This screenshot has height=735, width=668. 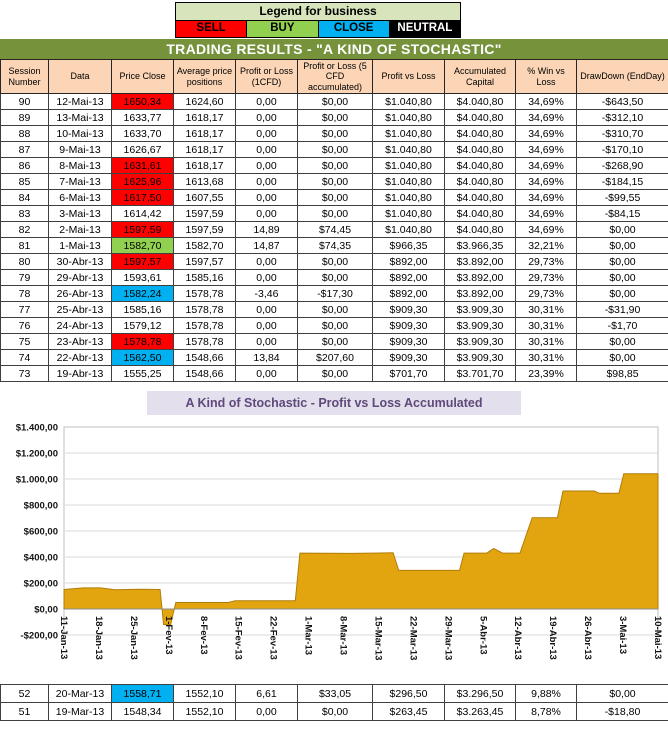 I want to click on column-header: Profit vs Loss, so click(x=408, y=76).